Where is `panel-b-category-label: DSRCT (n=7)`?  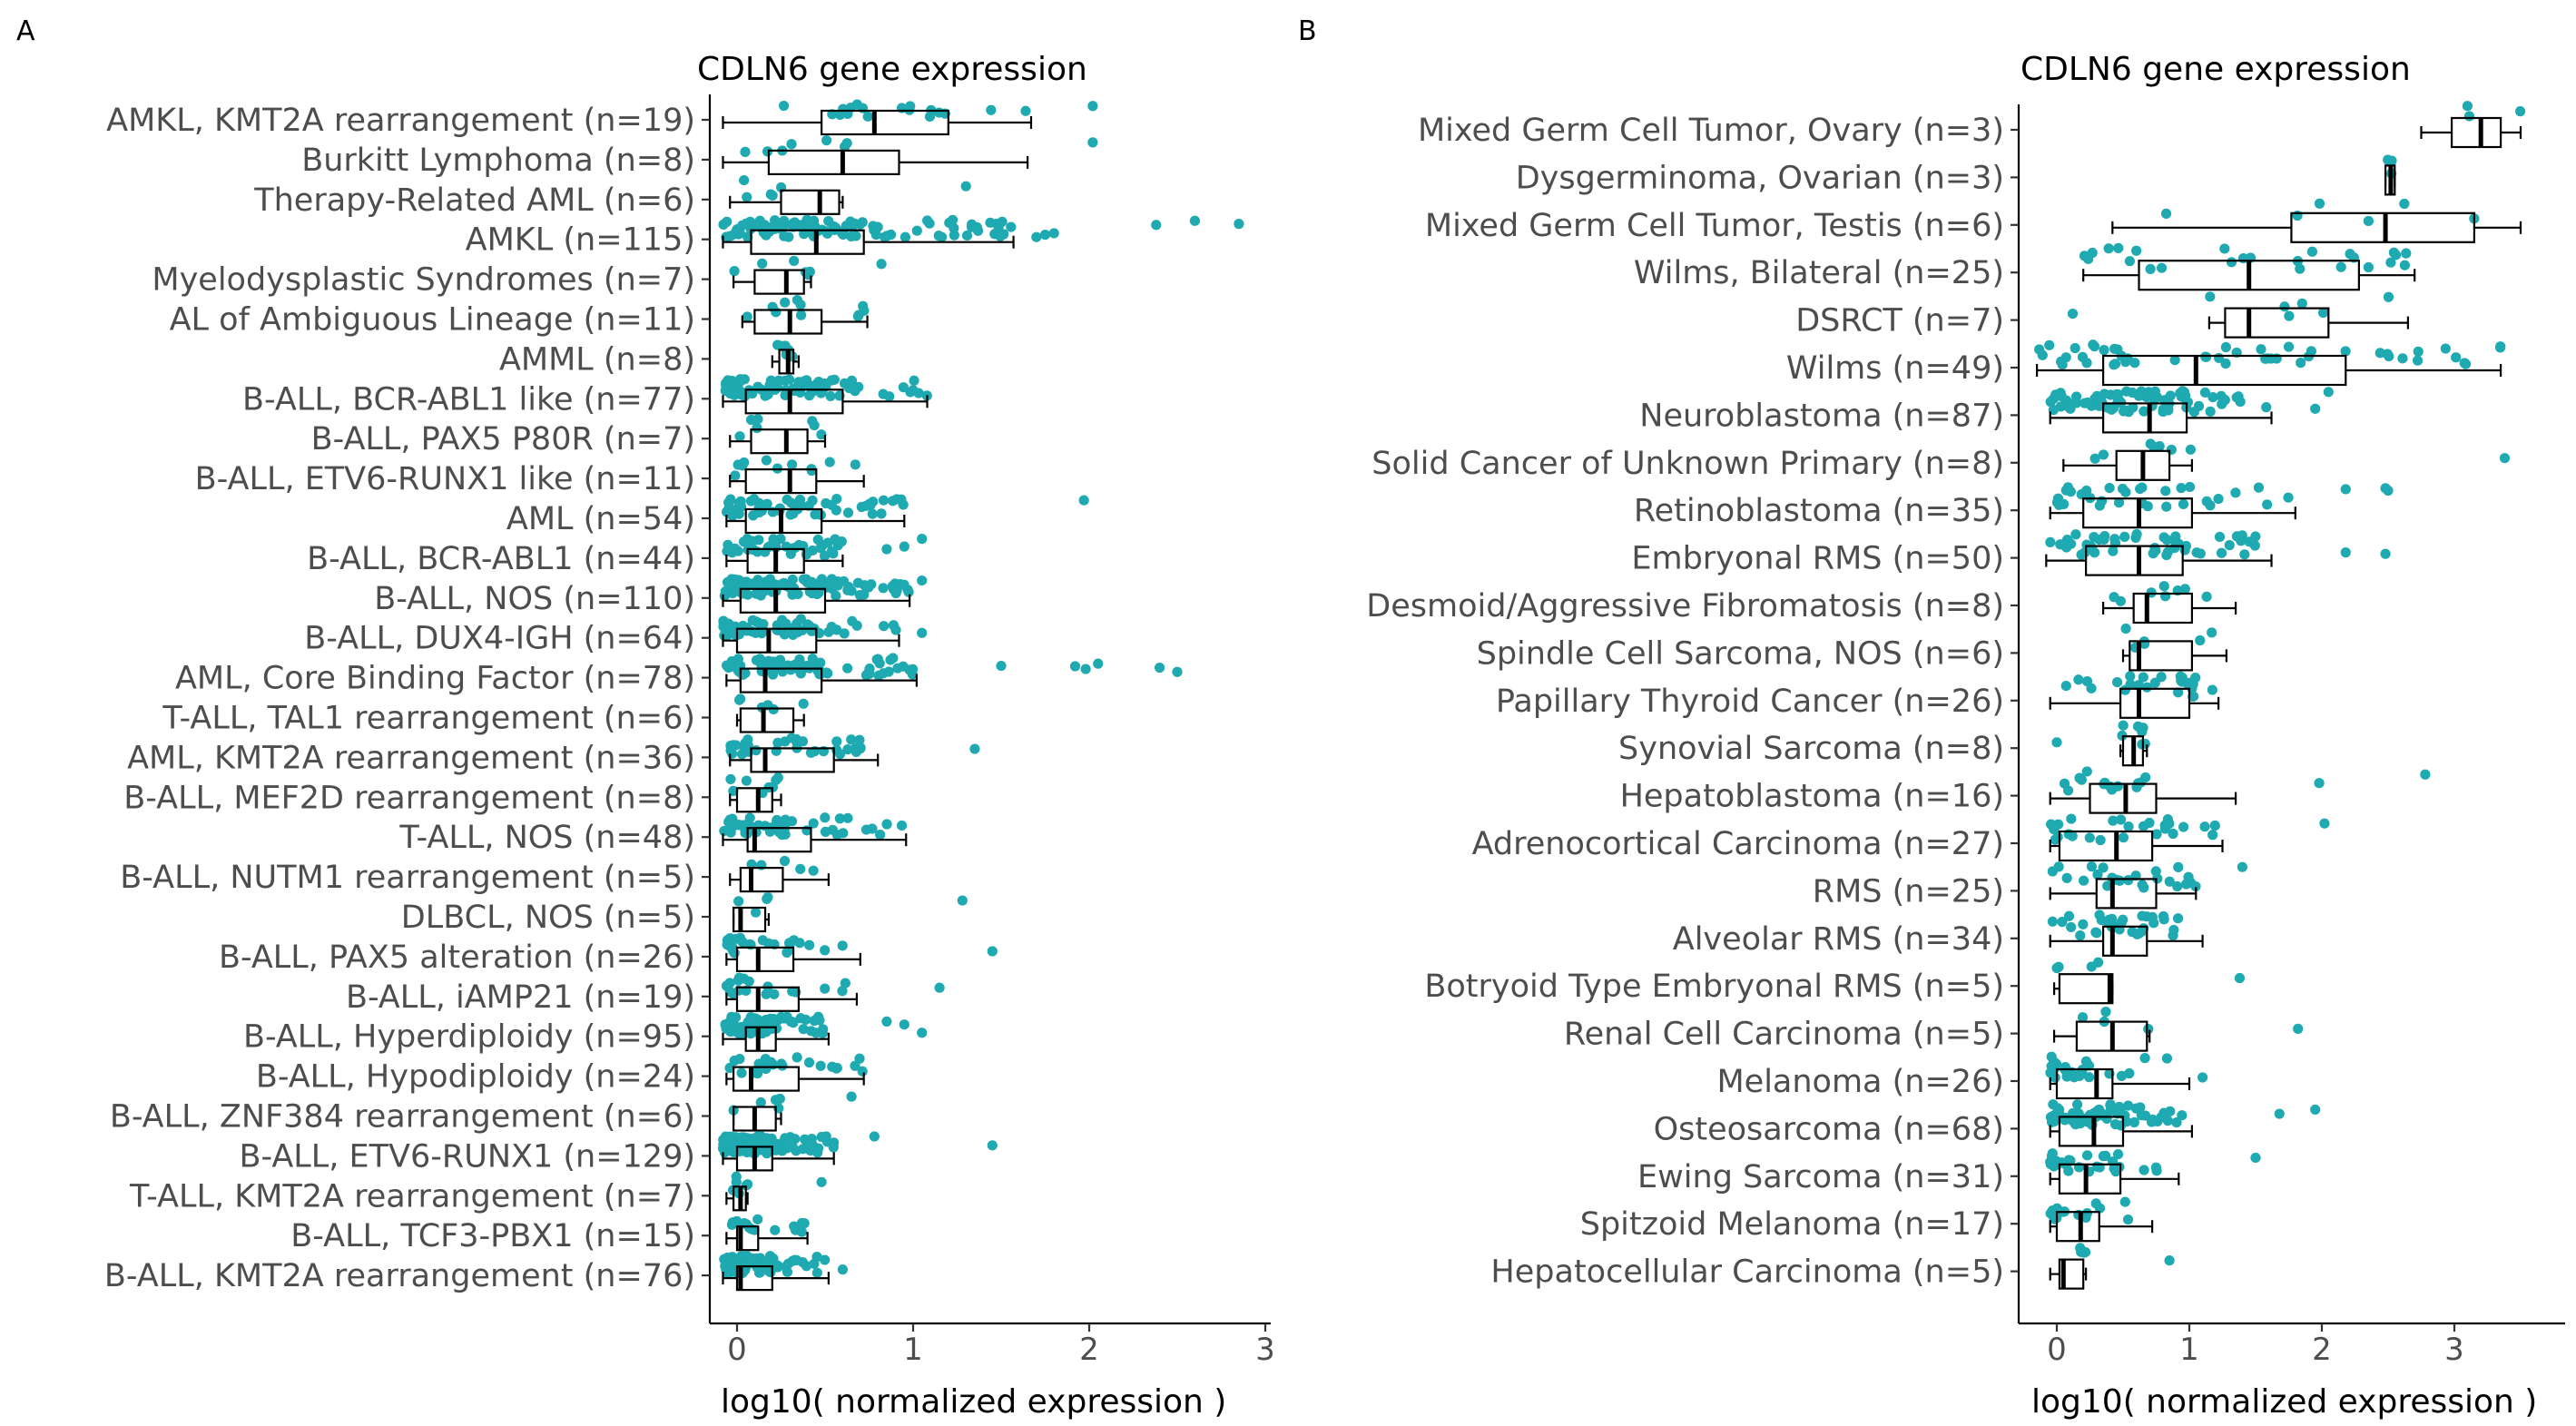
panel-b-category-label: DSRCT (n=7) is located at coordinates (1899, 321).